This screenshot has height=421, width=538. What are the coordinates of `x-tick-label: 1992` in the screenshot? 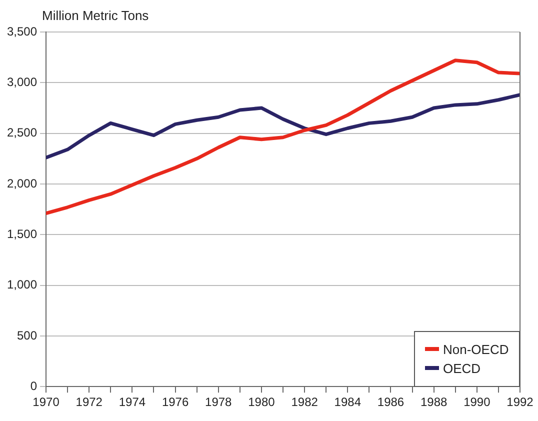 It's located at (520, 402).